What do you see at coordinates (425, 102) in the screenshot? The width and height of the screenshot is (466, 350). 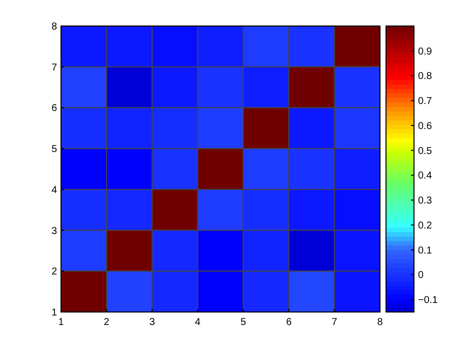 I see `color-bar-label: 0.7` at bounding box center [425, 102].